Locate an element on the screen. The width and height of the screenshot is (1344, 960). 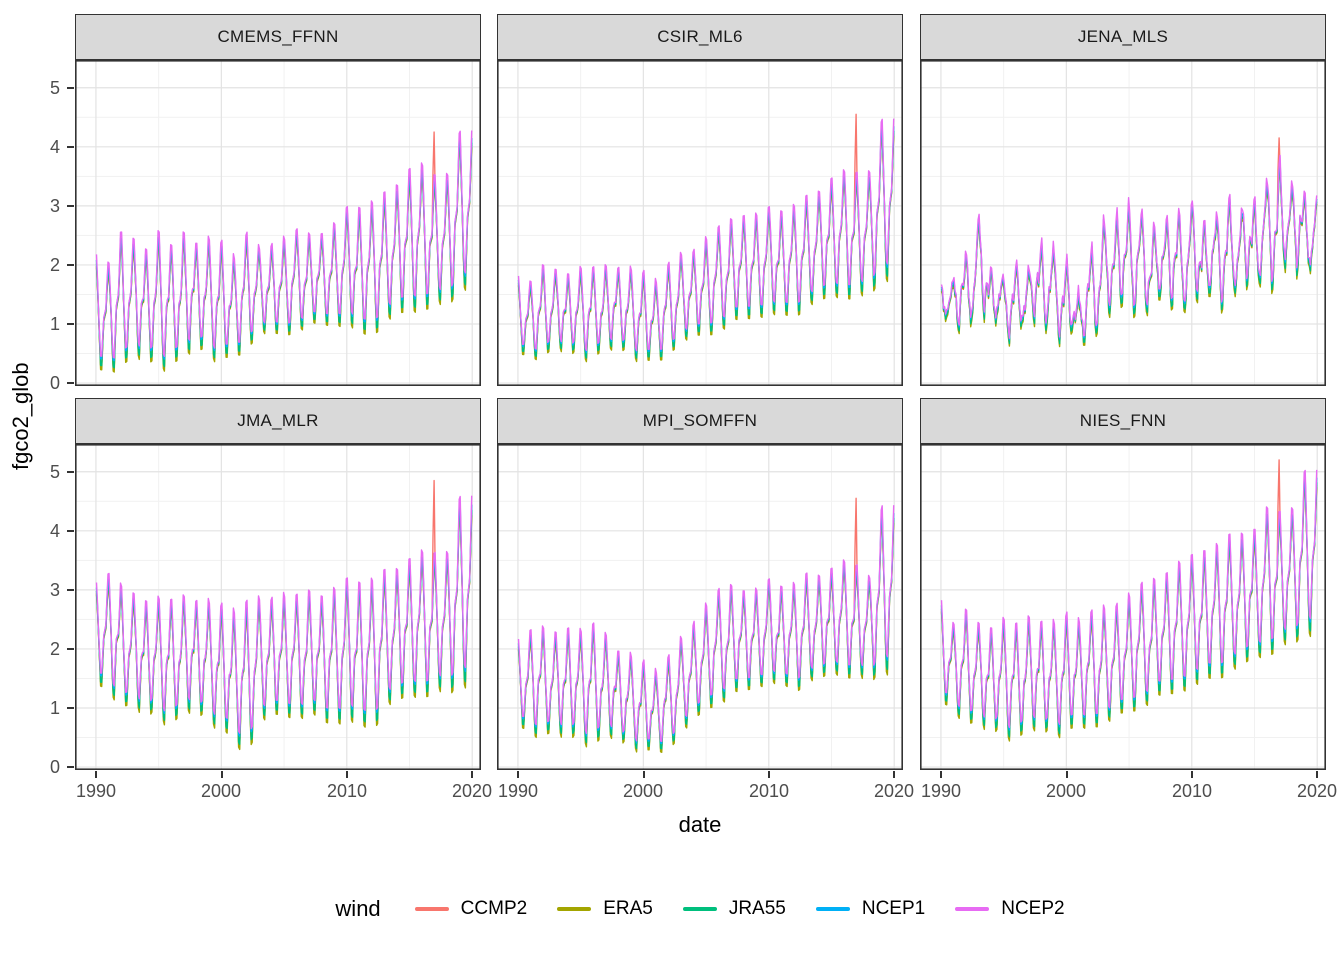
legend-item-ERA5: ERA5 is located at coordinates (605, 909).